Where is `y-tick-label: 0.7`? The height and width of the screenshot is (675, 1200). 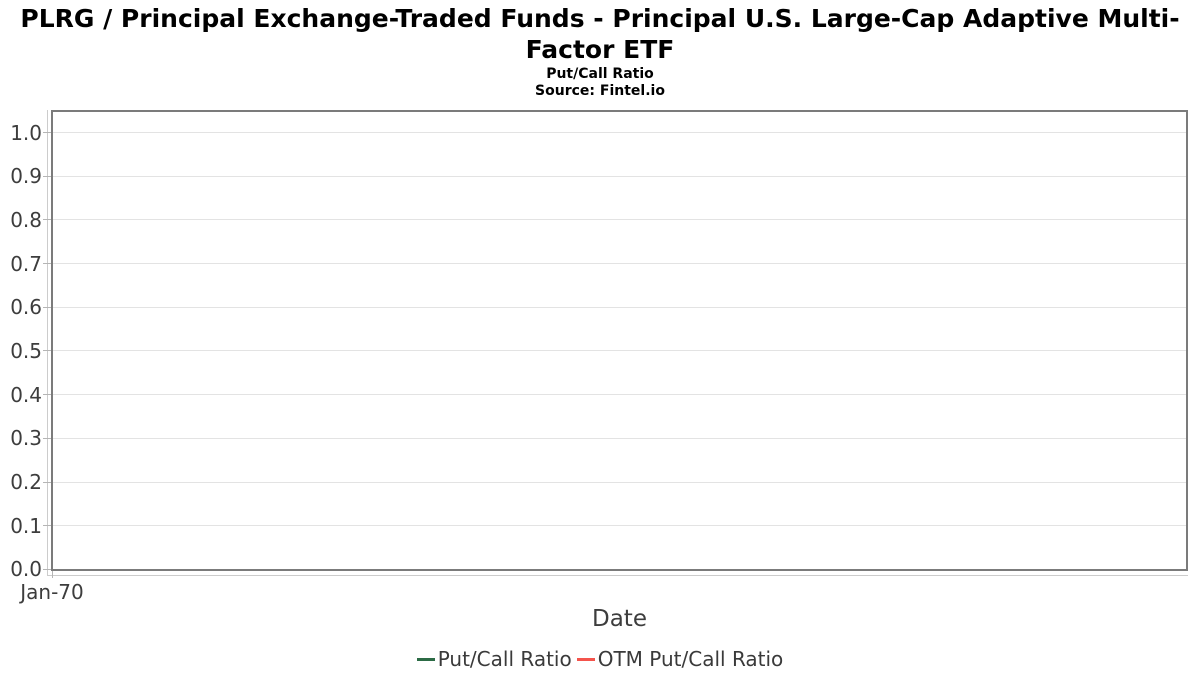 y-tick-label: 0.7 is located at coordinates (26, 263).